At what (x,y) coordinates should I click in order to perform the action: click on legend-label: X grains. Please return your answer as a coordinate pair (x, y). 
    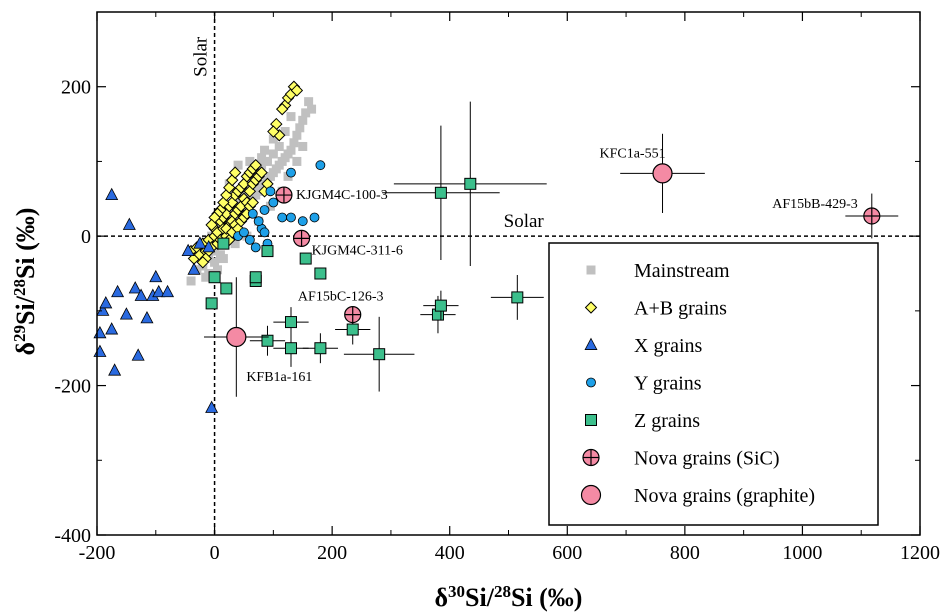
    Looking at the image, I should click on (668, 346).